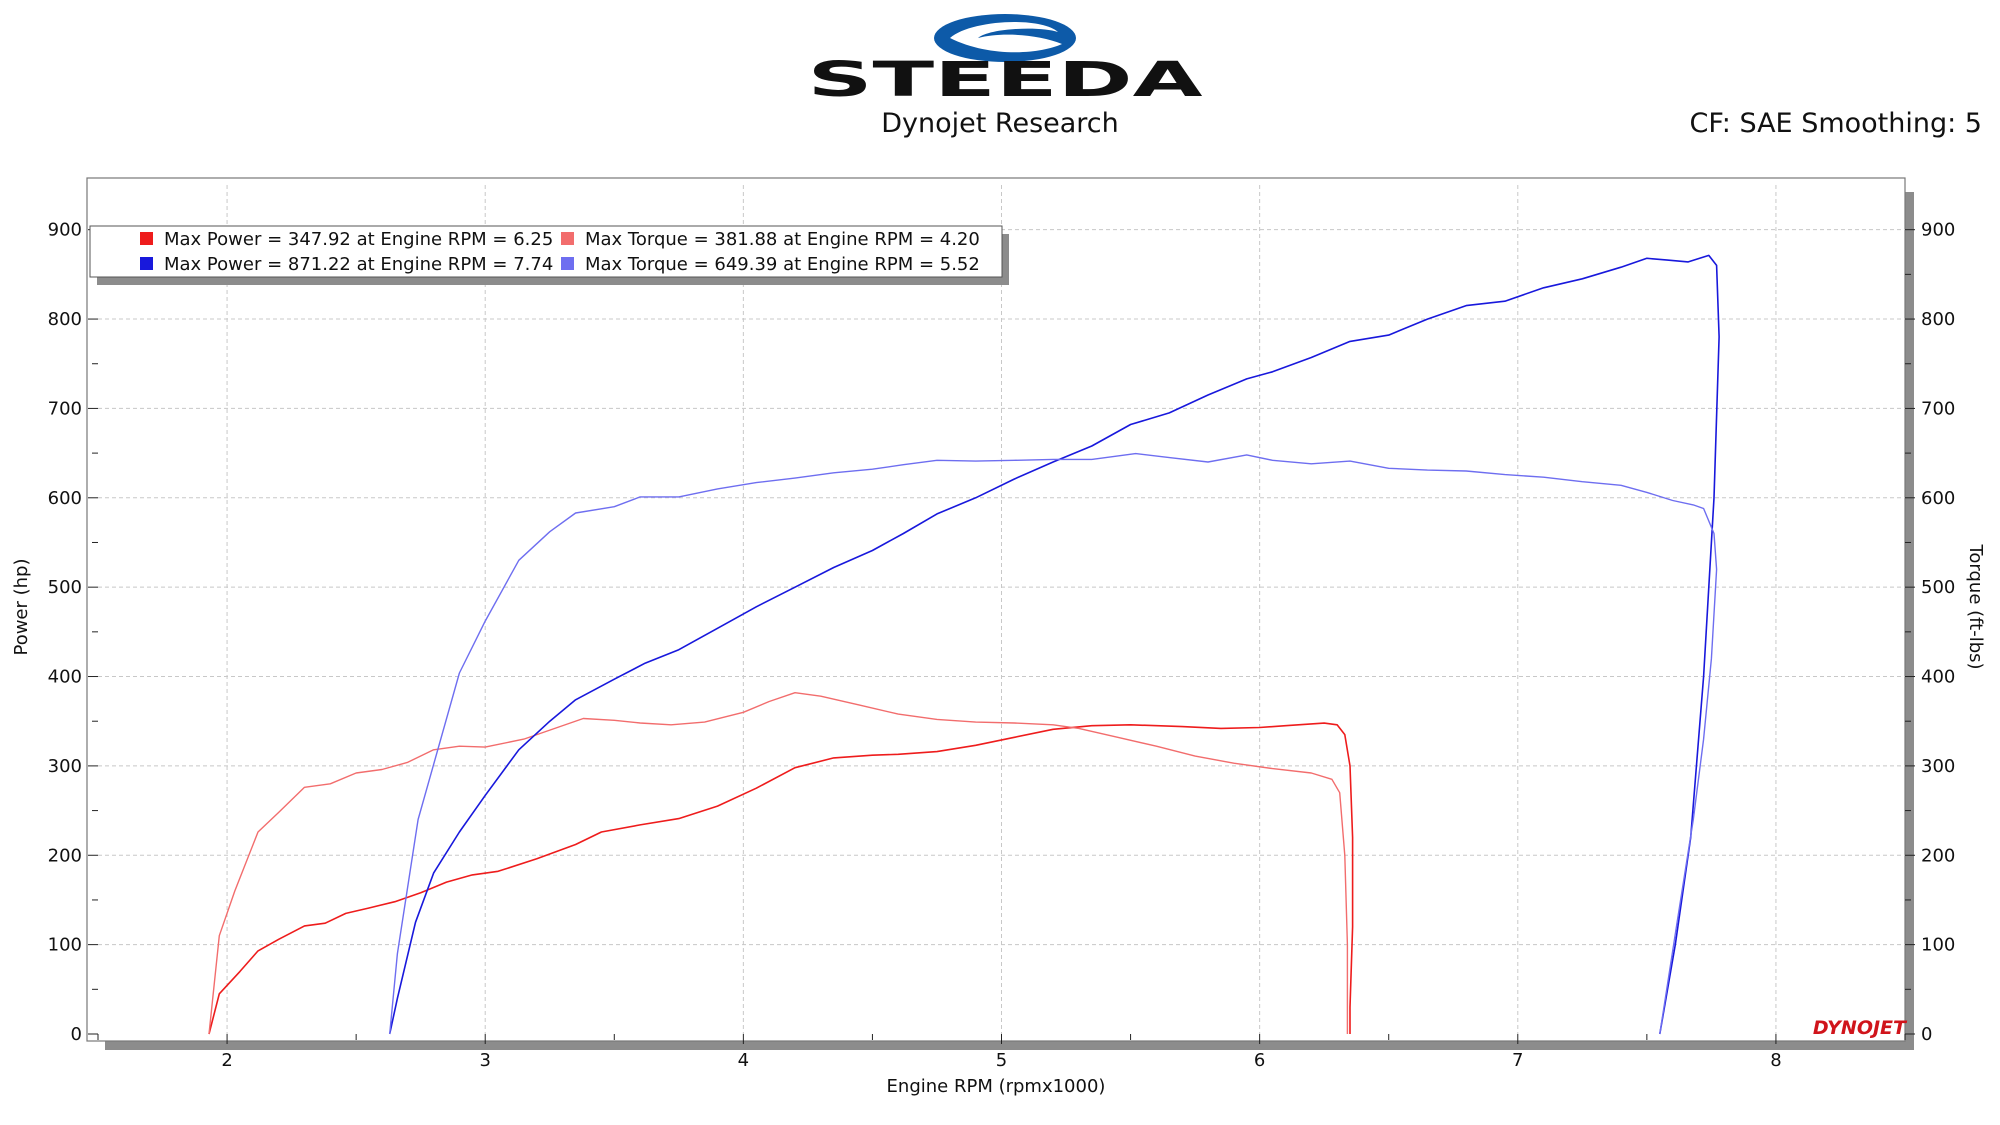 The image size is (2000, 1125). Describe the element at coordinates (65, 855) in the screenshot. I see `y-tick-label-left: 200` at that location.